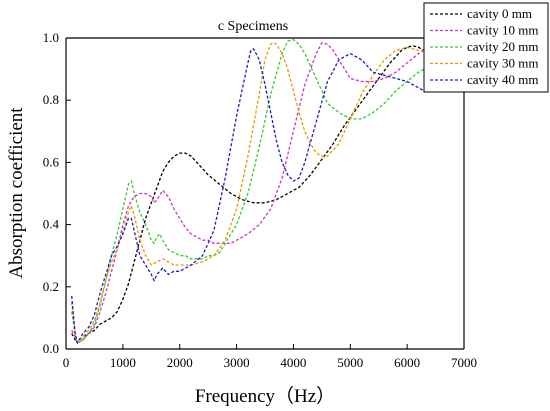  Describe the element at coordinates (123, 362) in the screenshot. I see `x-tick-label: 1000` at that location.